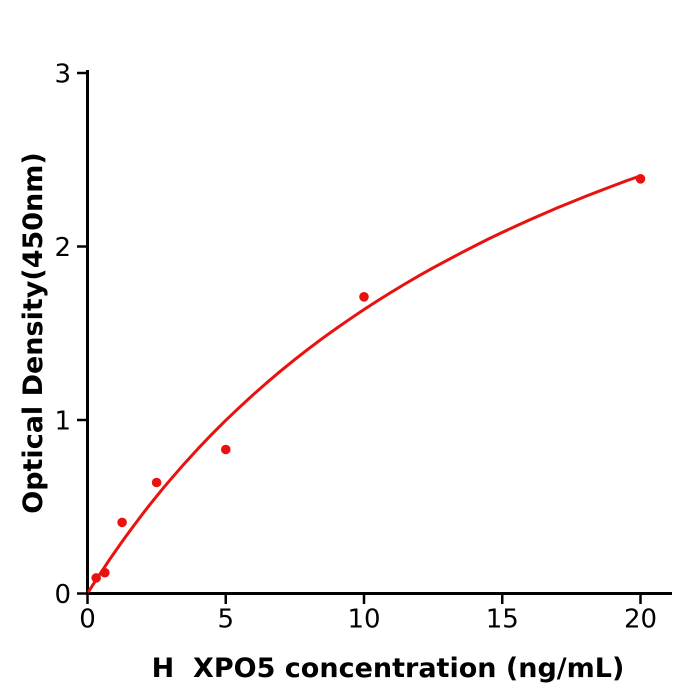  I want to click on x-tick-label-10: 10, so click(363, 620).